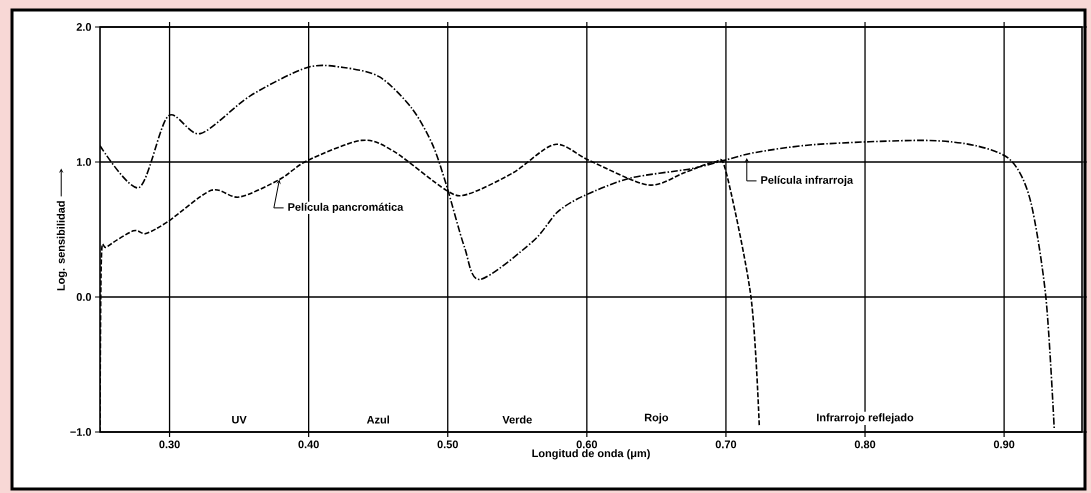 The height and width of the screenshot is (493, 1091). What do you see at coordinates (308, 444) in the screenshot?
I see `x-tick-label: 0.40` at bounding box center [308, 444].